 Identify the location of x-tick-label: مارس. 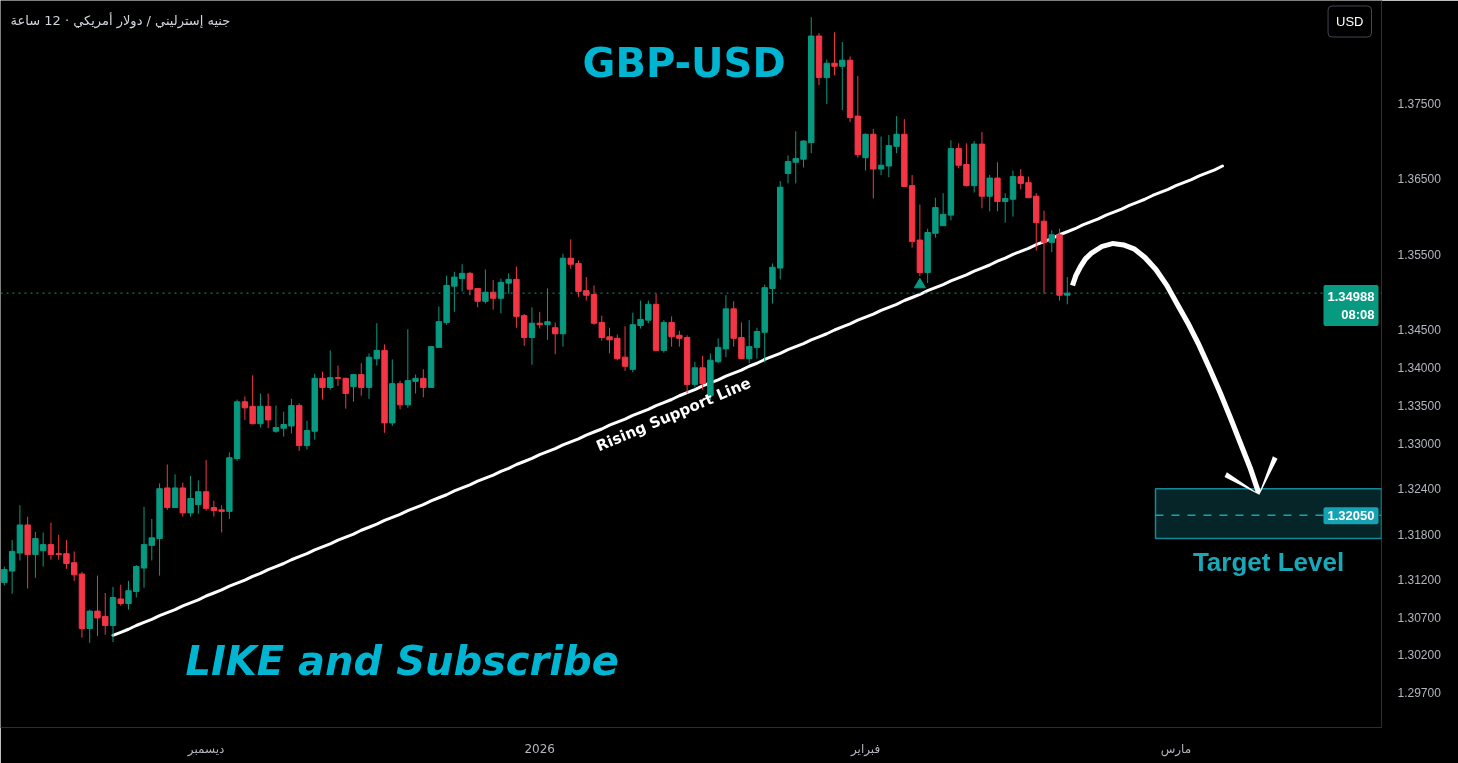
(1176, 749).